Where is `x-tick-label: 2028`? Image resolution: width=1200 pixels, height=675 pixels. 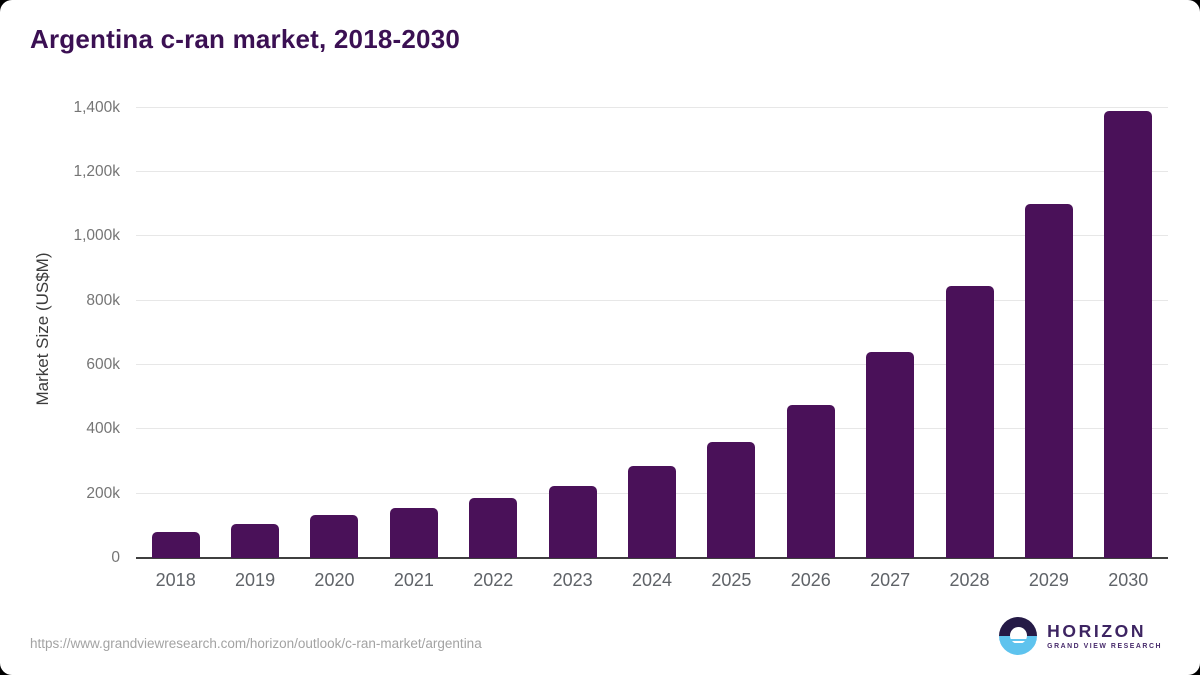
x-tick-label: 2028 is located at coordinates (969, 580).